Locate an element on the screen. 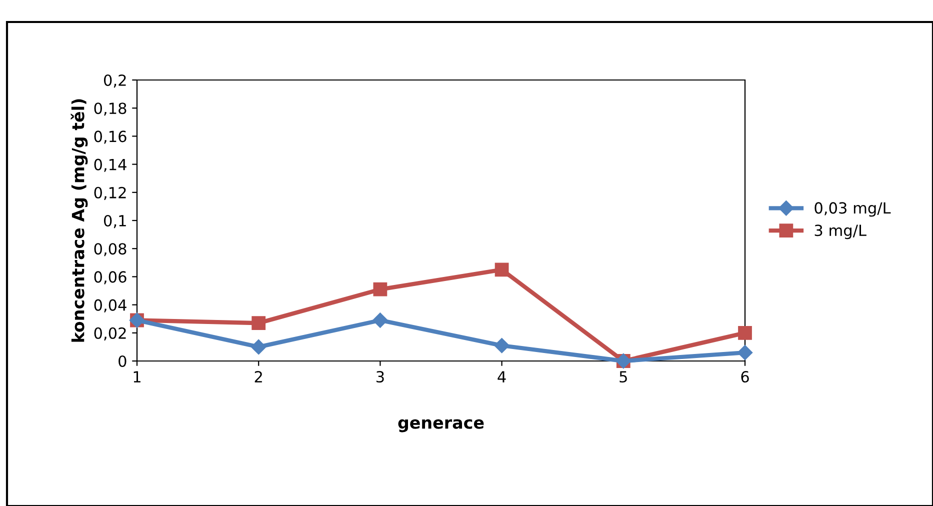 This screenshot has width=933, height=506. y-tick-label: 0,1 is located at coordinates (115, 221).